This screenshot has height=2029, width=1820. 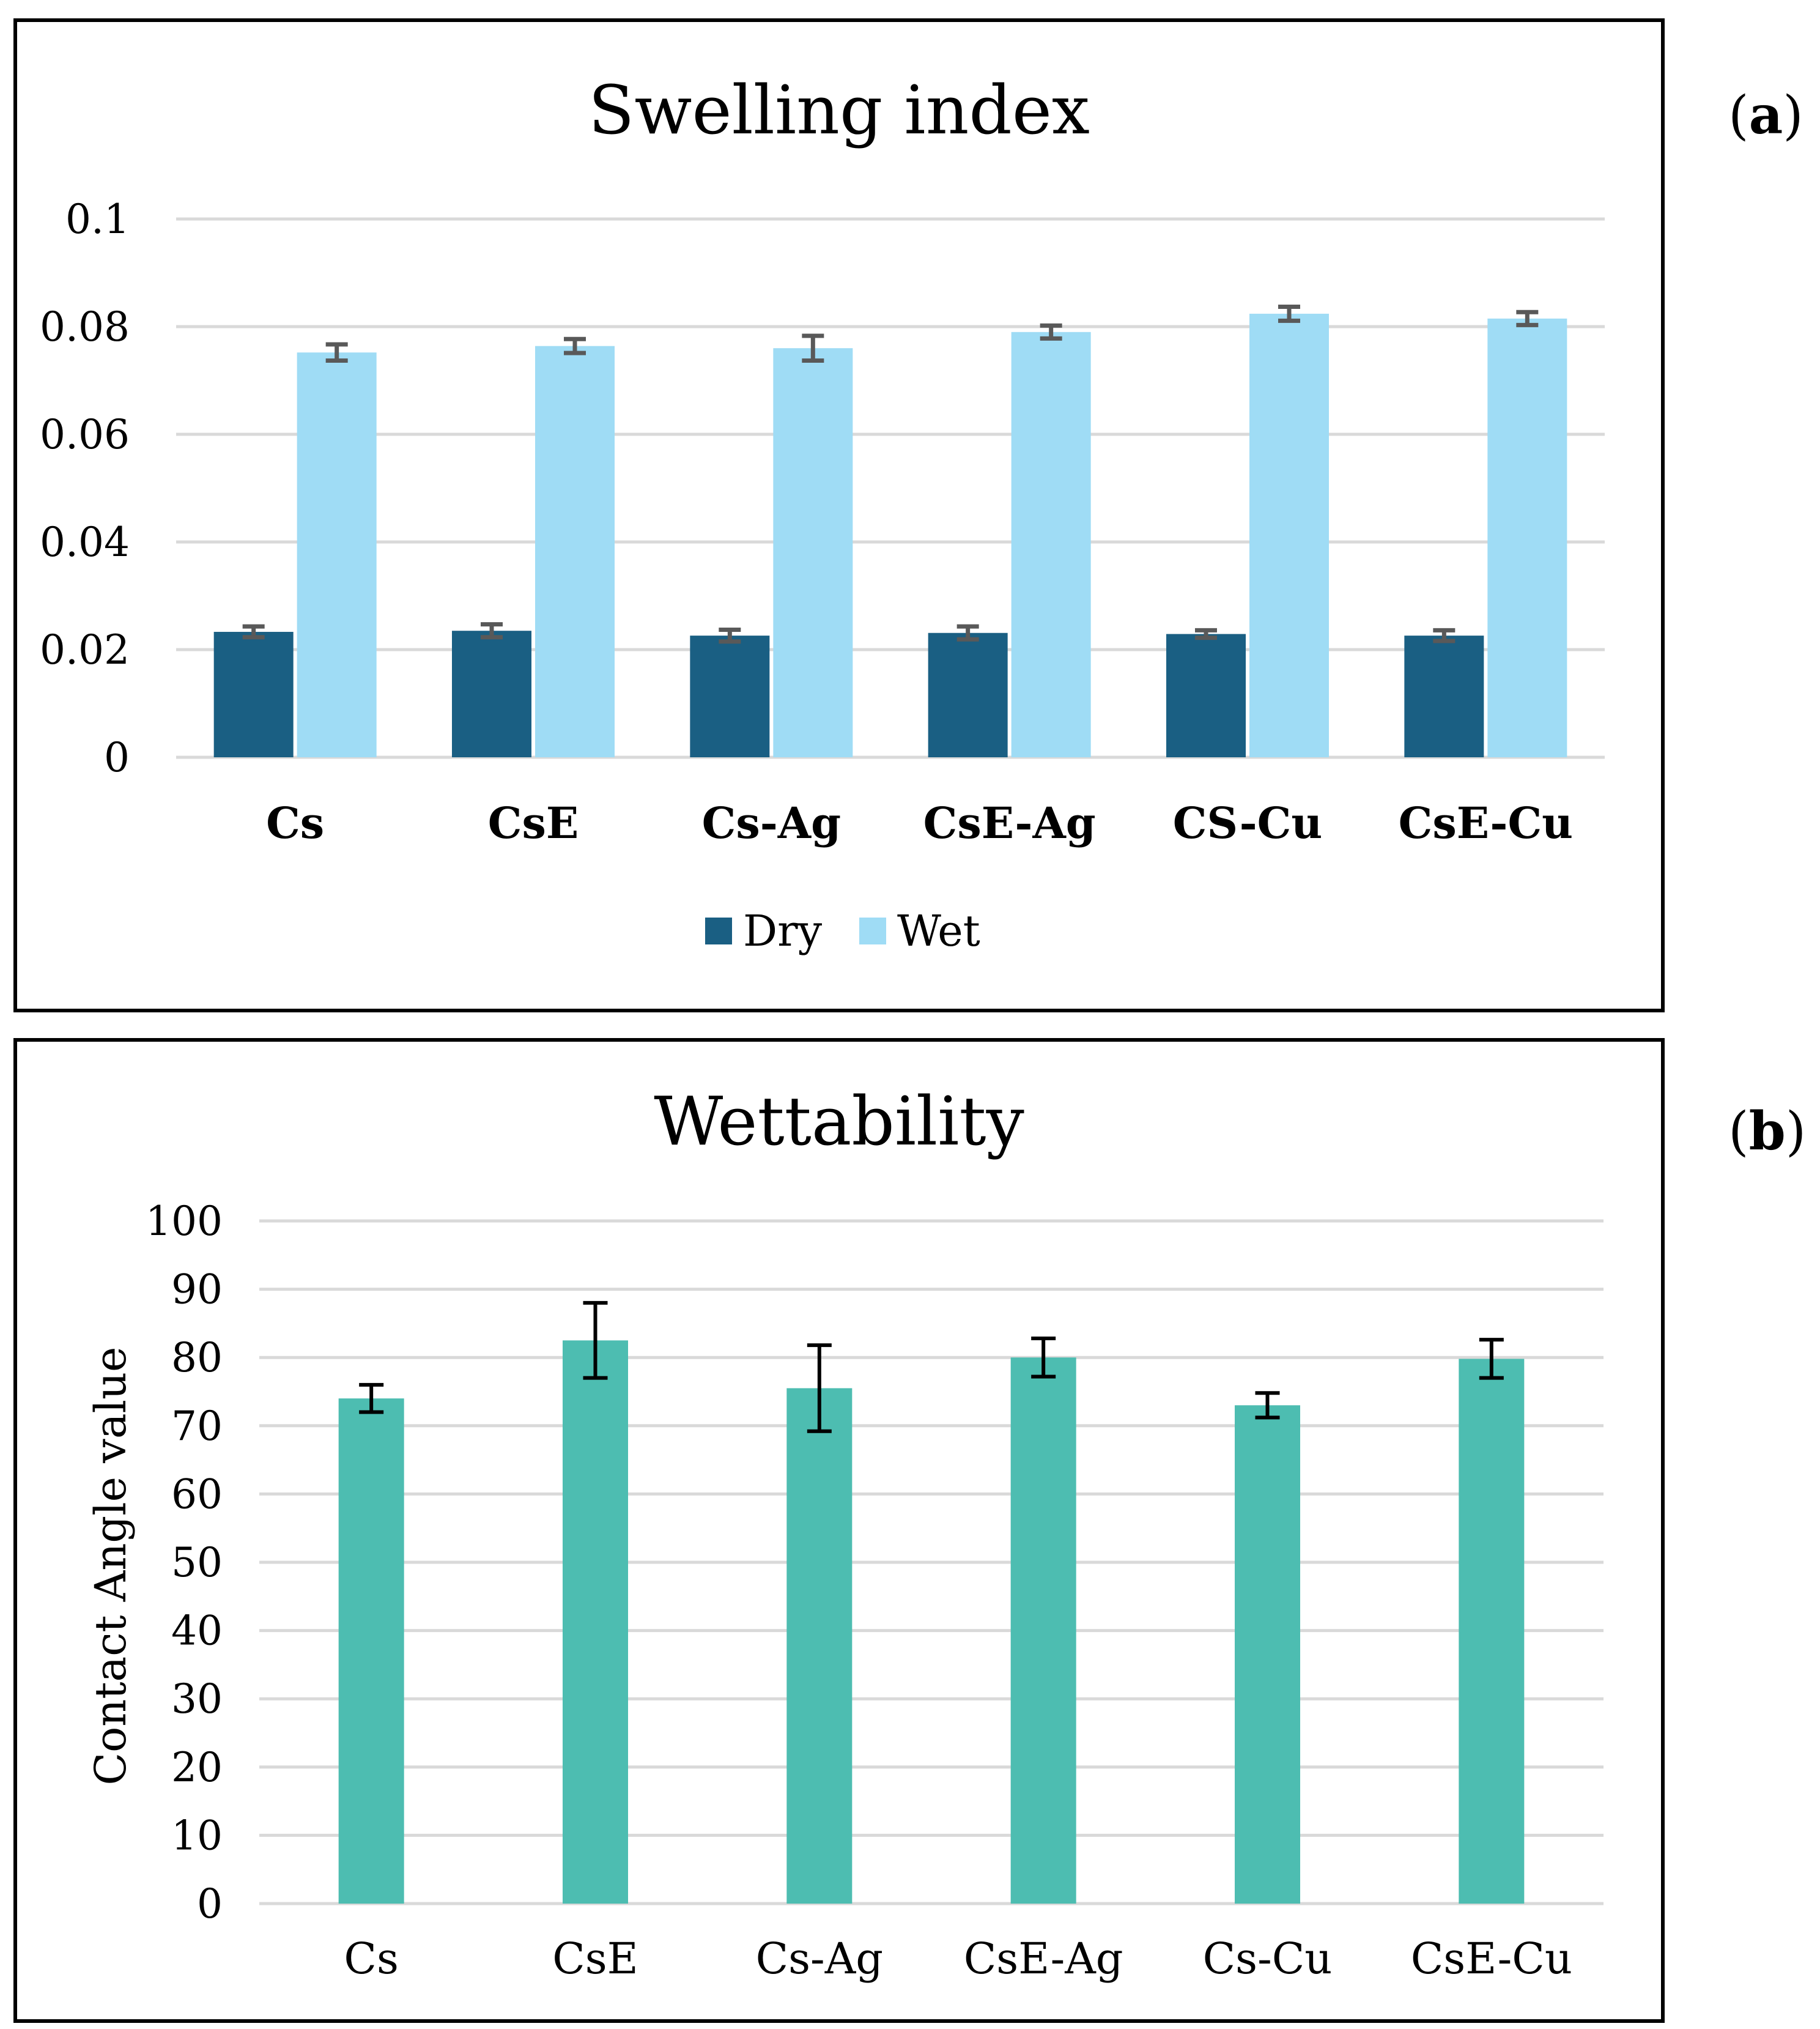 I want to click on b-y-tick-label: 0, so click(x=210, y=1904).